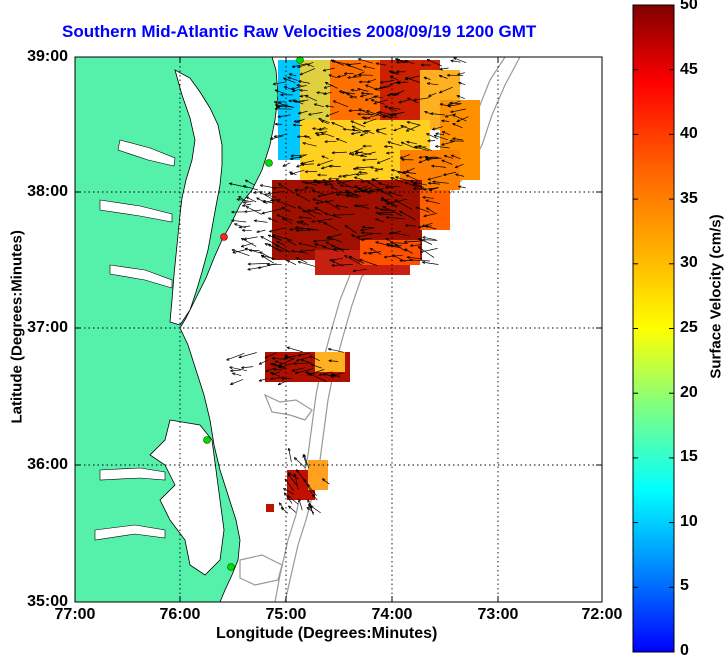  What do you see at coordinates (326, 634) in the screenshot?
I see `x-axis-label: Longitude (Degrees:Minutes)` at bounding box center [326, 634].